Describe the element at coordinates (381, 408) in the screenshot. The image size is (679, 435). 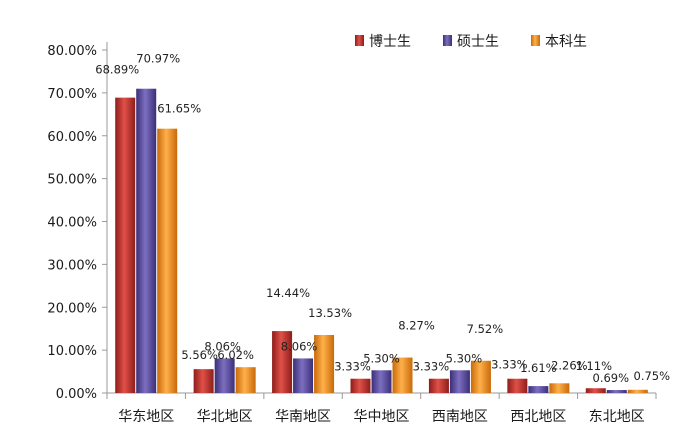
I see `x-axis: 华东地区 华北地区 华南地区 华中地区 西南地区 西北地区 东北地区` at that location.